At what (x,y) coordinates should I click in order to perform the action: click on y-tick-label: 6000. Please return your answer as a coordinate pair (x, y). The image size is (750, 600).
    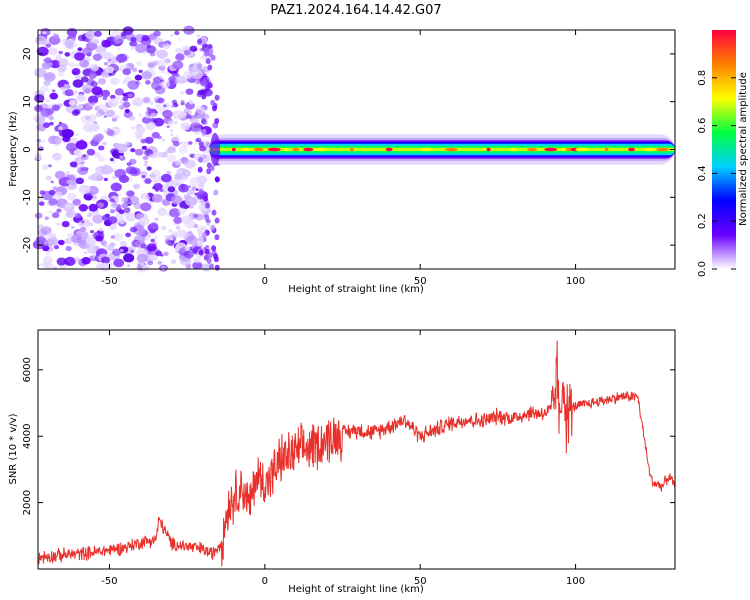
    Looking at the image, I should click on (27, 369).